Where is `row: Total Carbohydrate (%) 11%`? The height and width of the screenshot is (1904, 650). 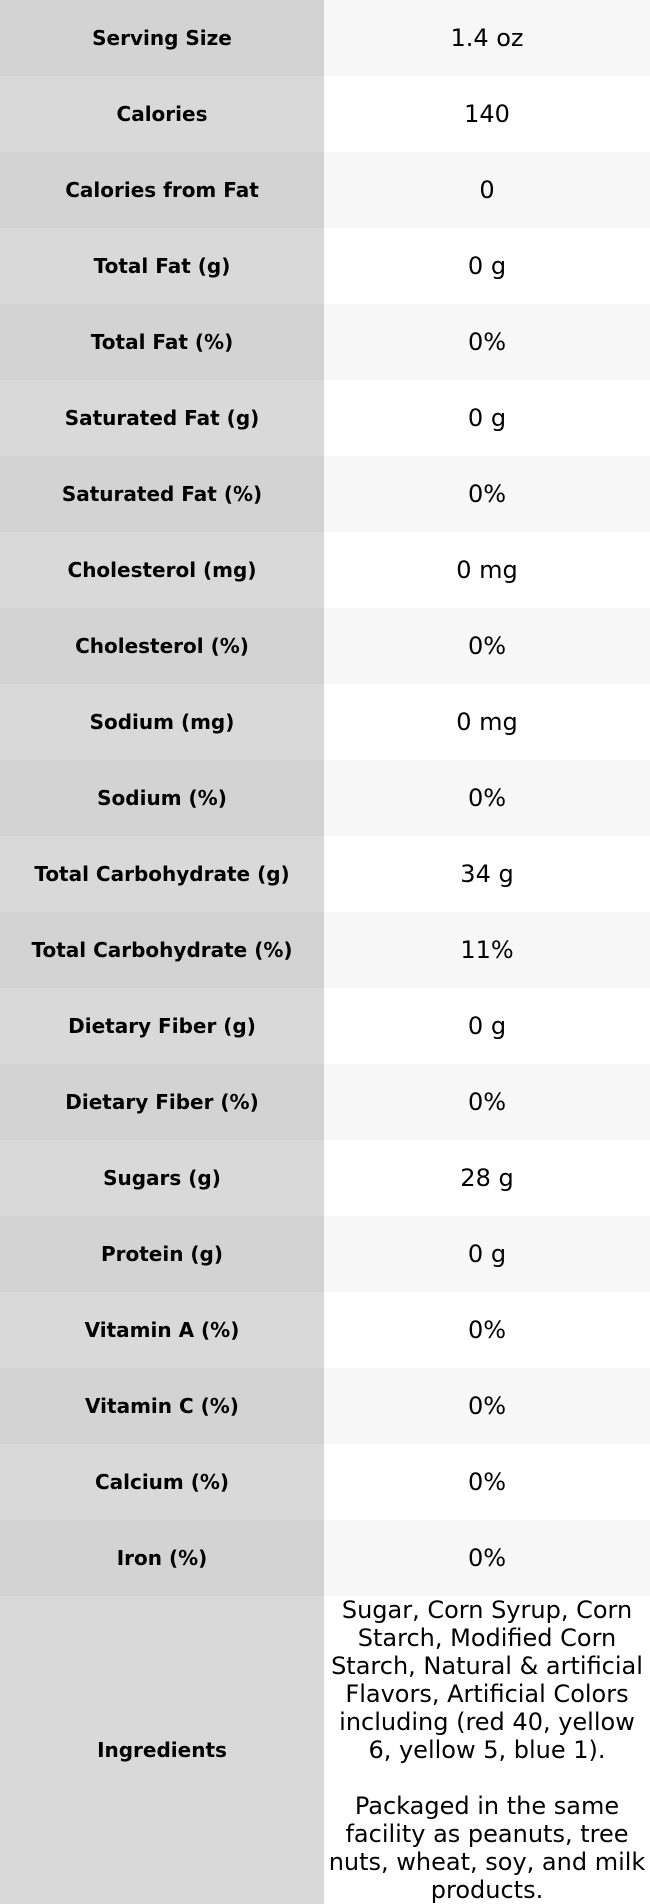 row: Total Carbohydrate (%) 11% is located at coordinates (325, 950).